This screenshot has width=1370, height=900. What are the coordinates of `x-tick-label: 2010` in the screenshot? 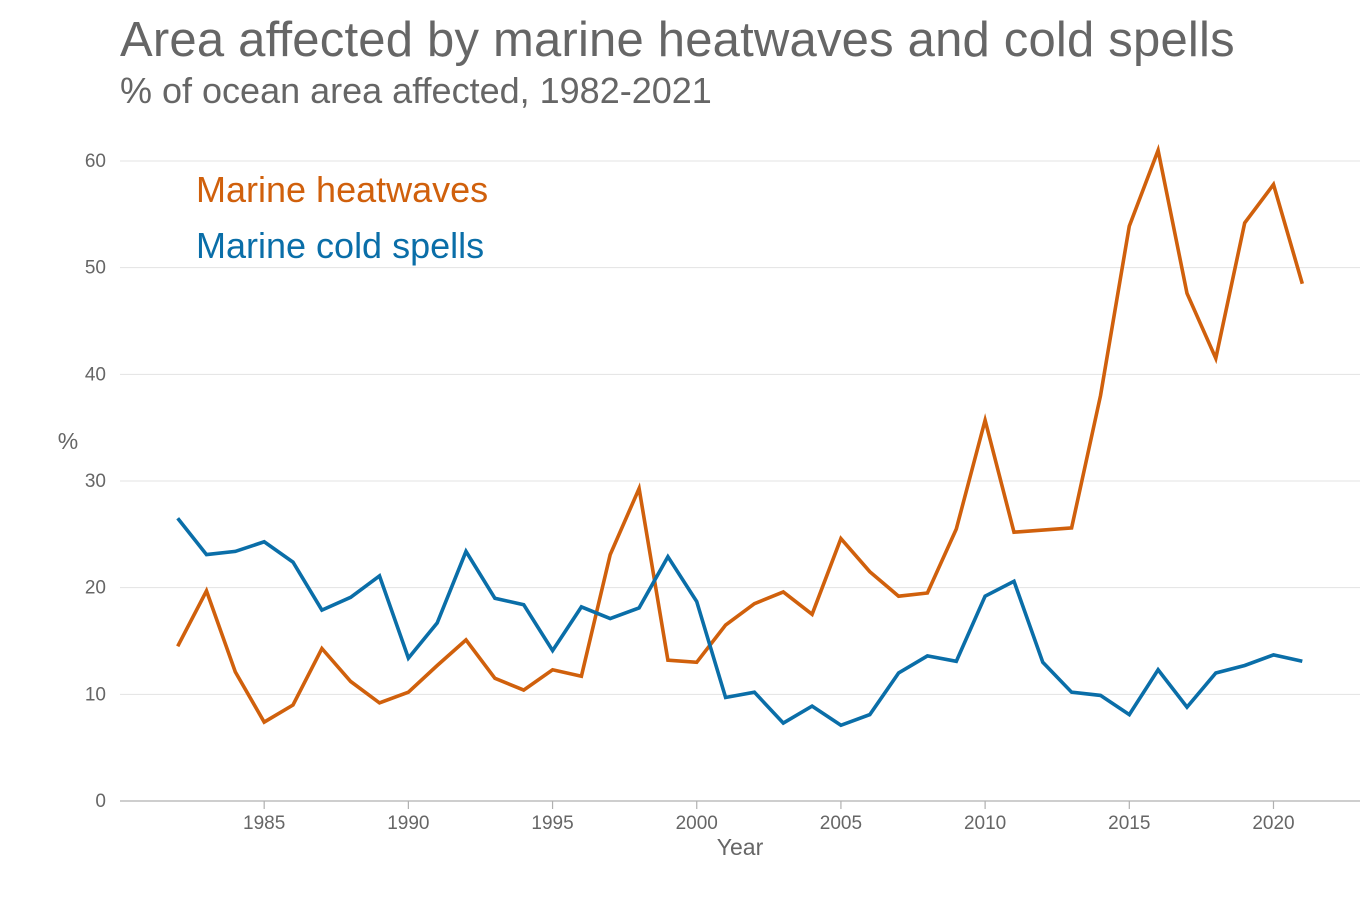 It's located at (985, 823).